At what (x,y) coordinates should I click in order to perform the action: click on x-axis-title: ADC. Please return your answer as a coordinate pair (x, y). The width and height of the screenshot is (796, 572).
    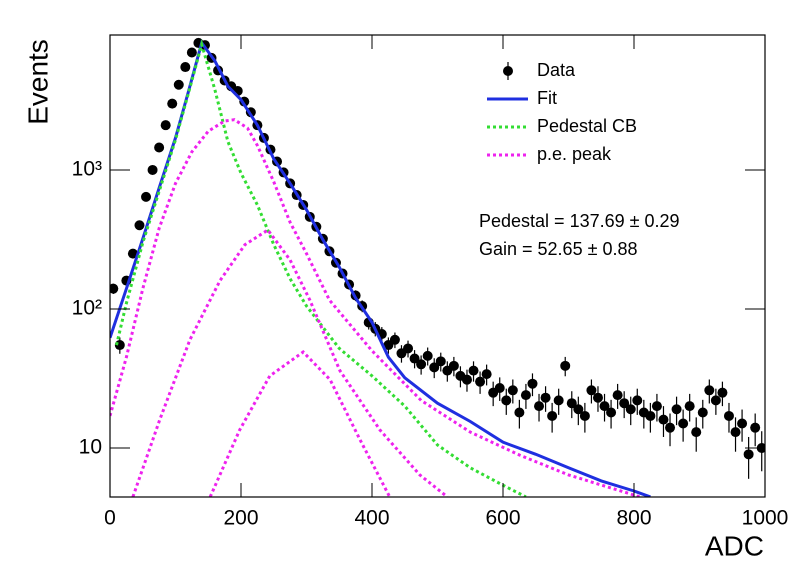
    Looking at the image, I should click on (734, 545).